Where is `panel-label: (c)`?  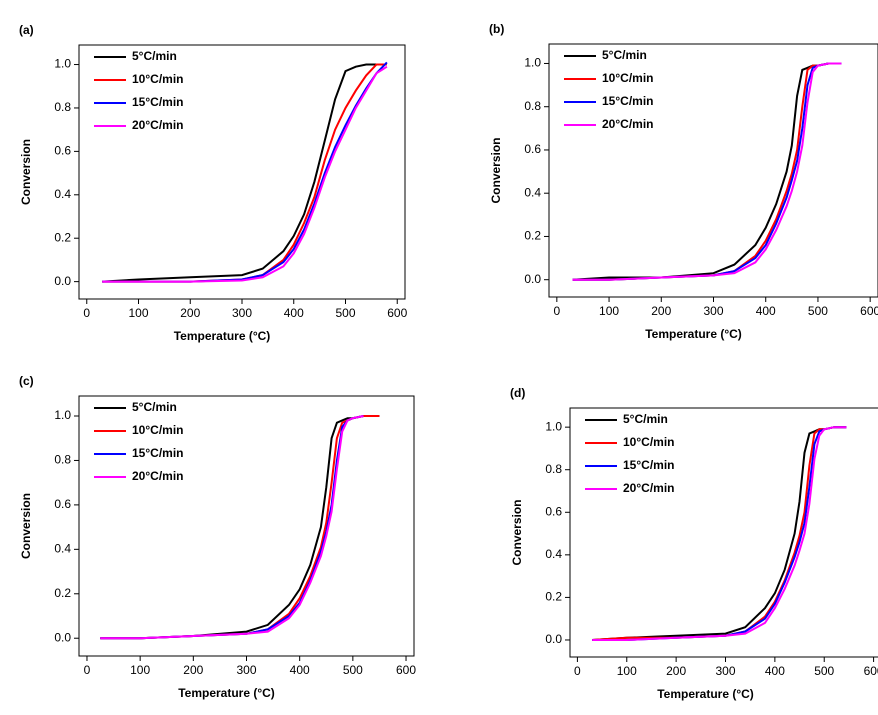 panel-label: (c) is located at coordinates (26, 381).